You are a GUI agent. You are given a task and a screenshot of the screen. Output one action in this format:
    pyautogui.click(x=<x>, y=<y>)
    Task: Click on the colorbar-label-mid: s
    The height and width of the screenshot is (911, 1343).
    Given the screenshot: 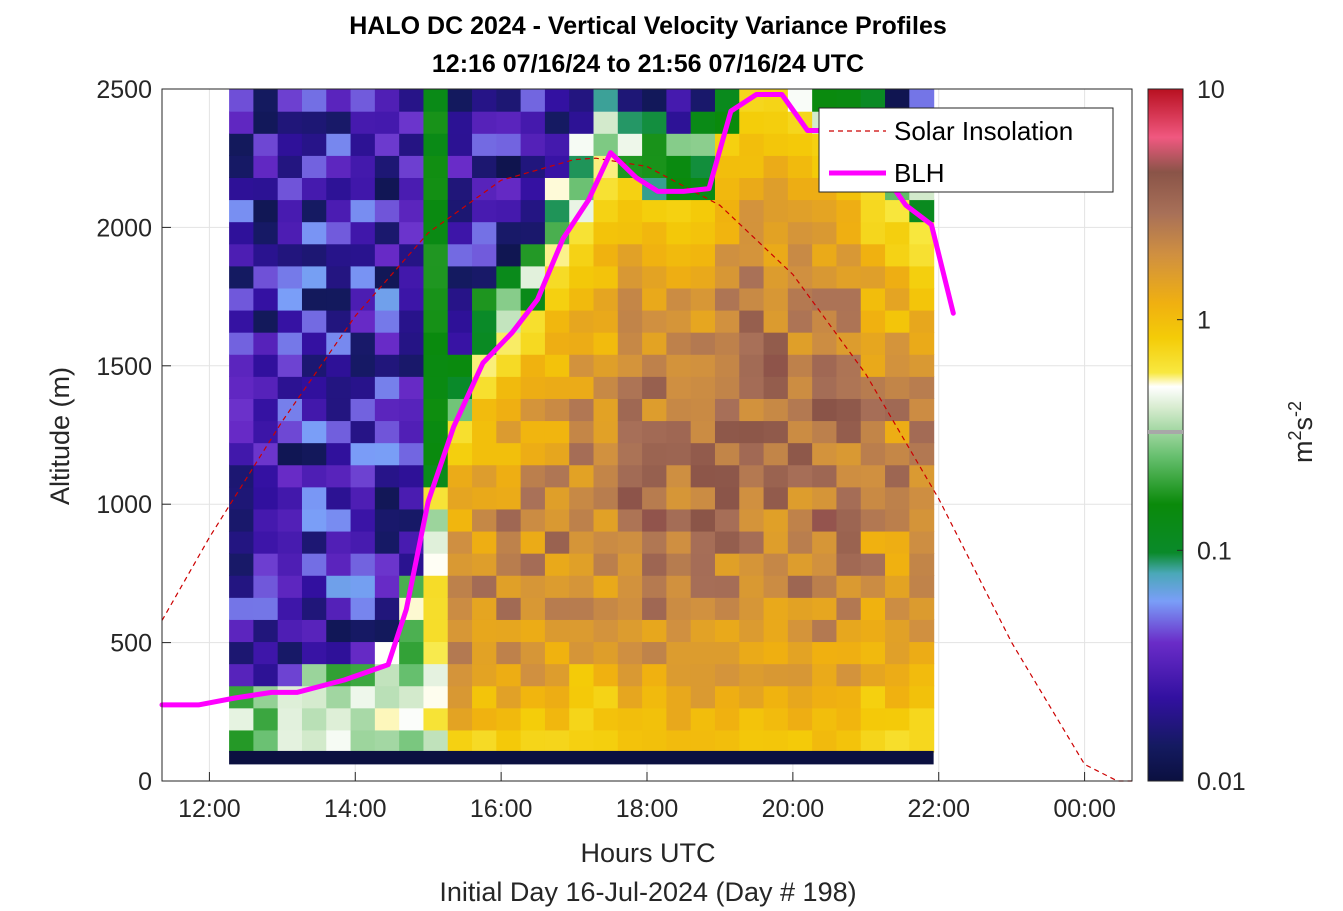 What is the action you would take?
    pyautogui.click(x=1303, y=424)
    